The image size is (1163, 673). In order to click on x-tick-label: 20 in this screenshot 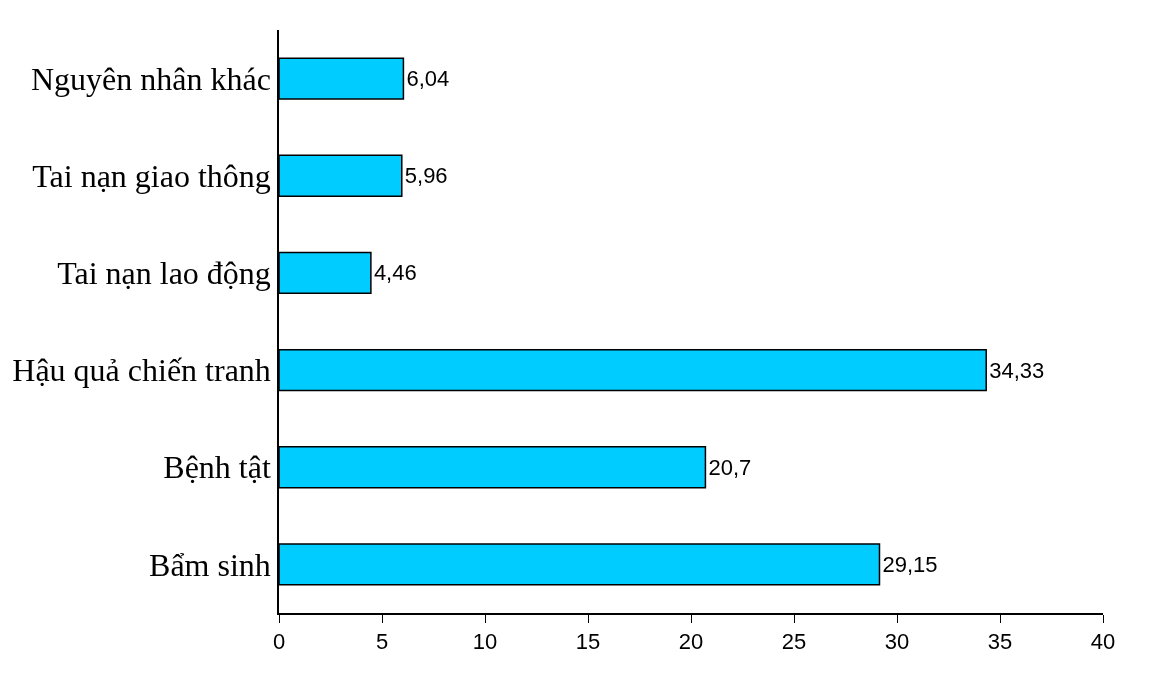, I will do `click(691, 642)`.